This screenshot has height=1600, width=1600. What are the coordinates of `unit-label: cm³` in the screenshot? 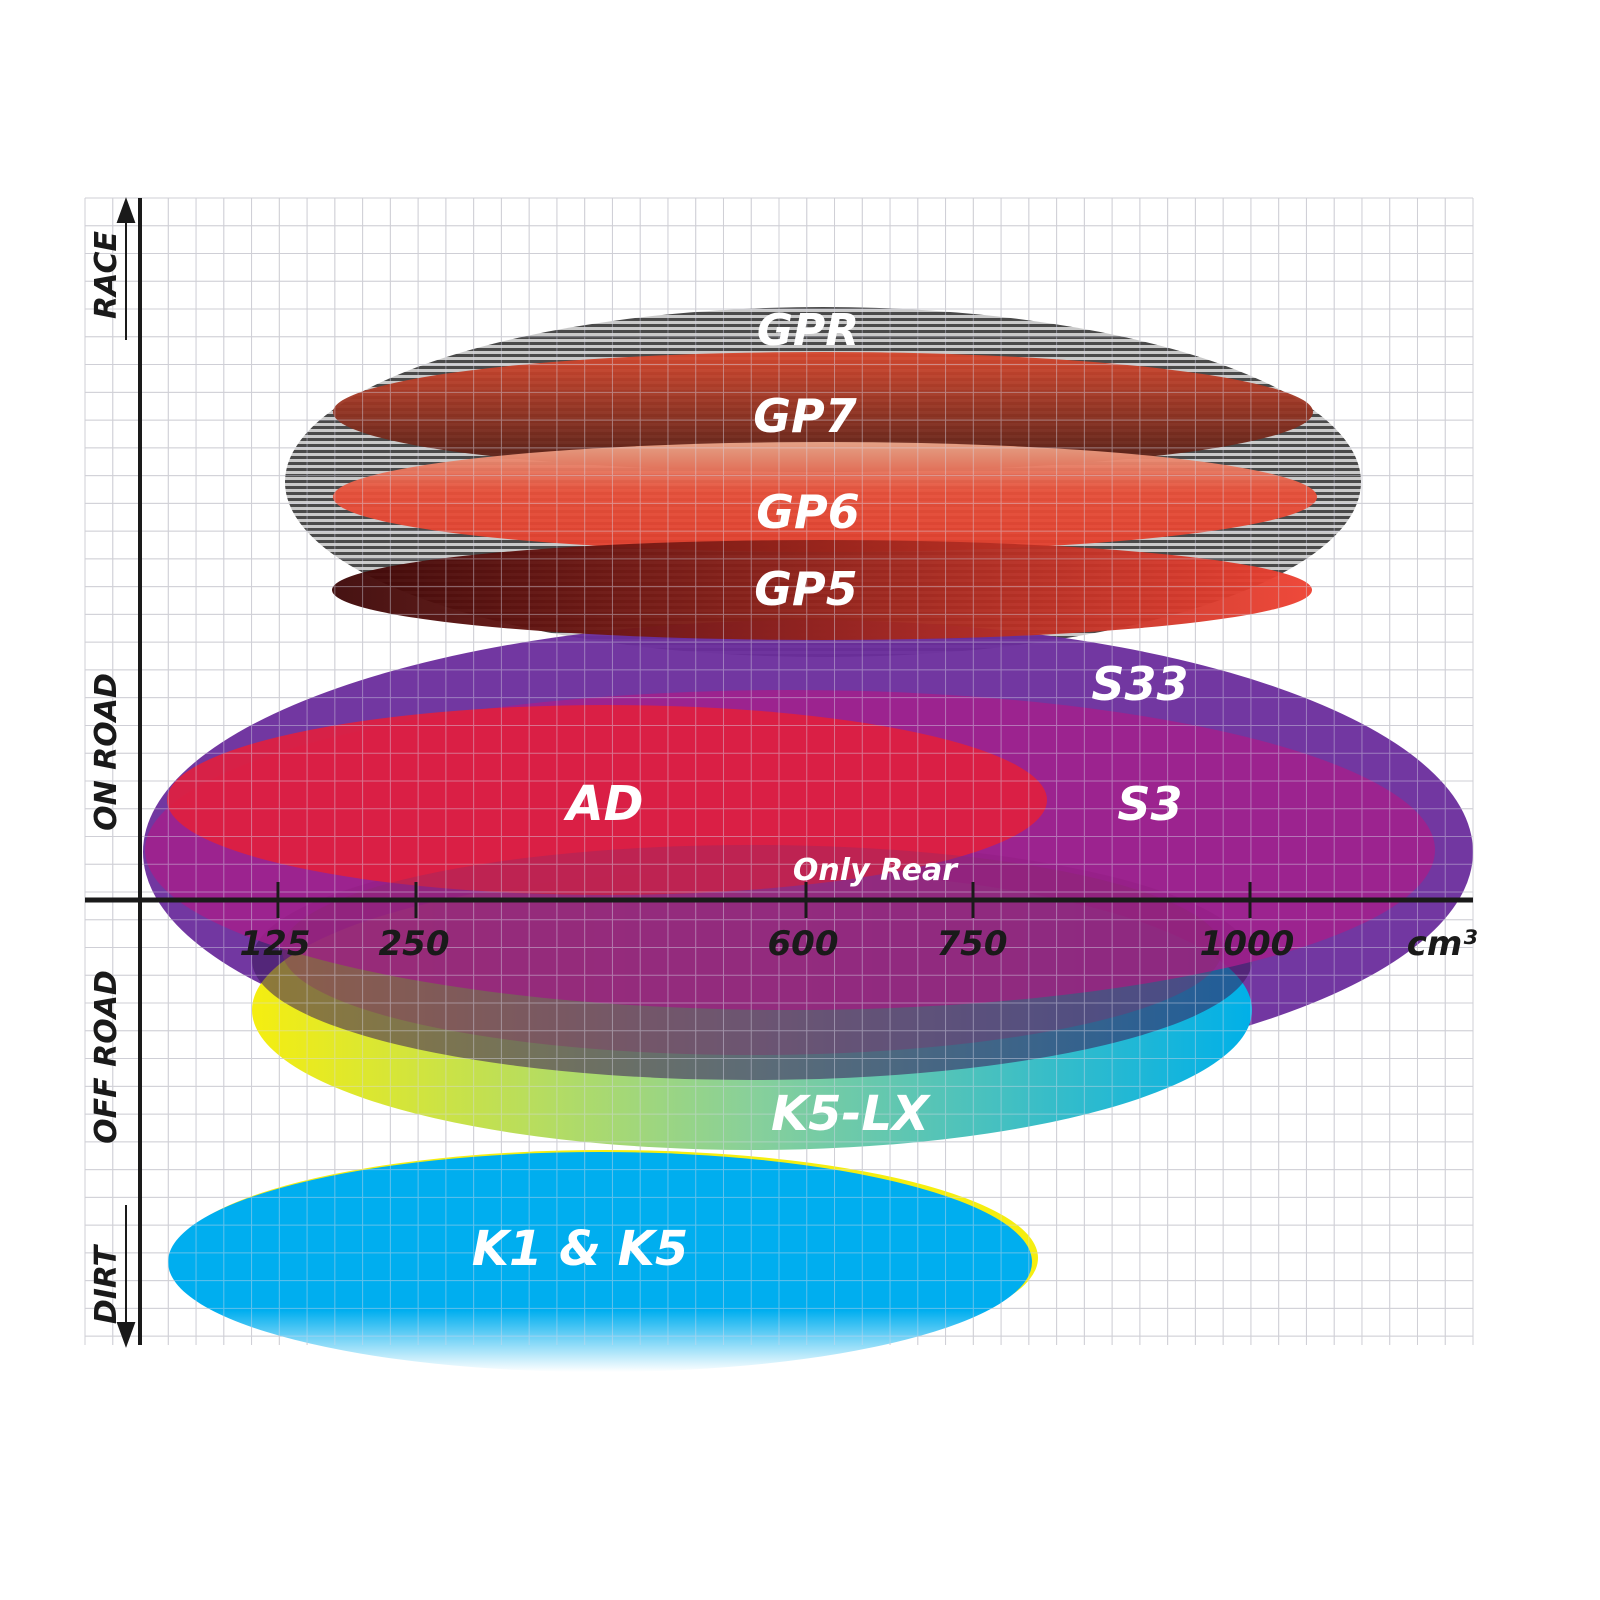 It's located at (1442, 944).